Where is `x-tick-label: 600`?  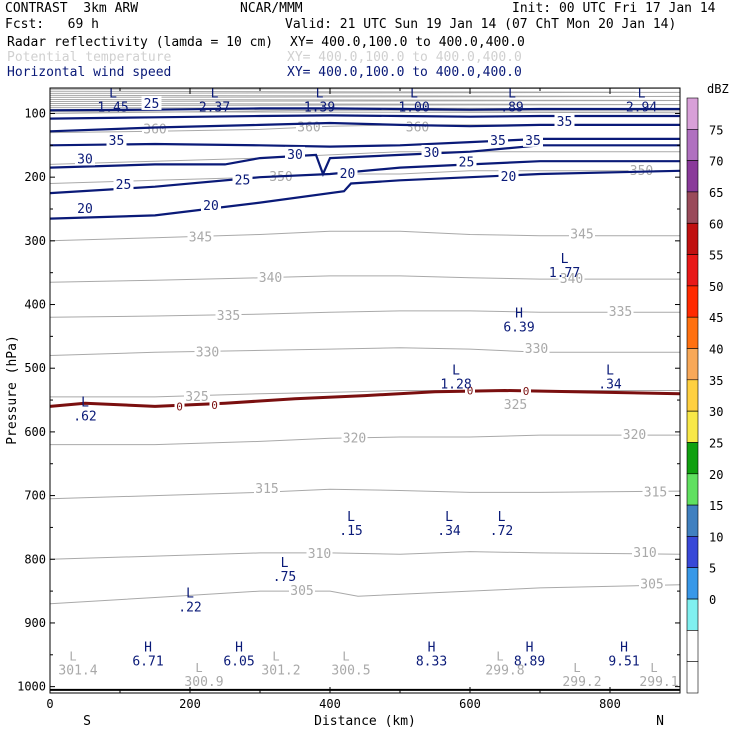 x-tick-label: 600 is located at coordinates (470, 704).